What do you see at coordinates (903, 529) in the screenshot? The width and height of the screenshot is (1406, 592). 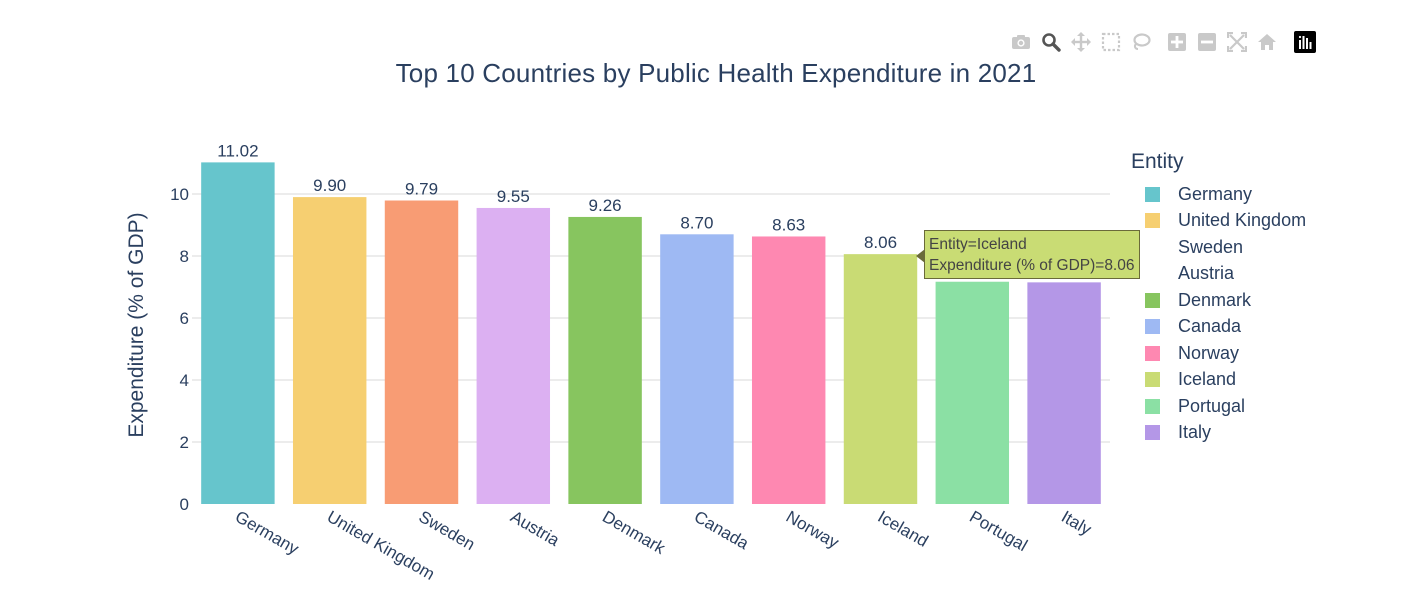 I see `x-tick-label: Iceland` at bounding box center [903, 529].